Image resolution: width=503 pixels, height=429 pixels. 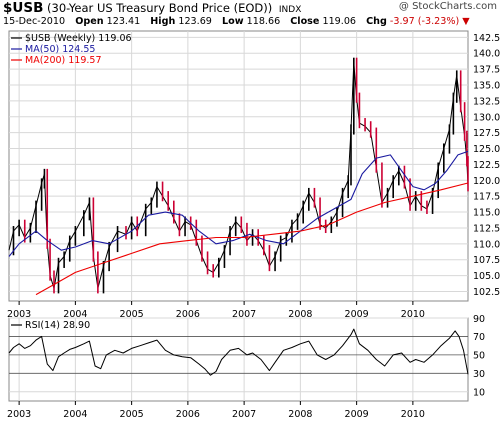 I want to click on rsi-x-tick-label: 2008, so click(x=300, y=414).